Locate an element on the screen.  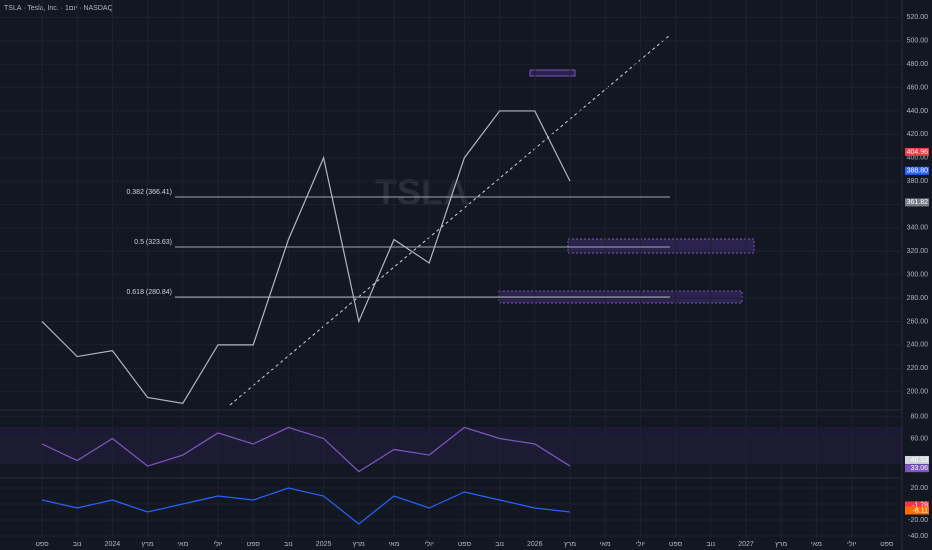
y-tick-label: 440.00 is located at coordinates (918, 111).